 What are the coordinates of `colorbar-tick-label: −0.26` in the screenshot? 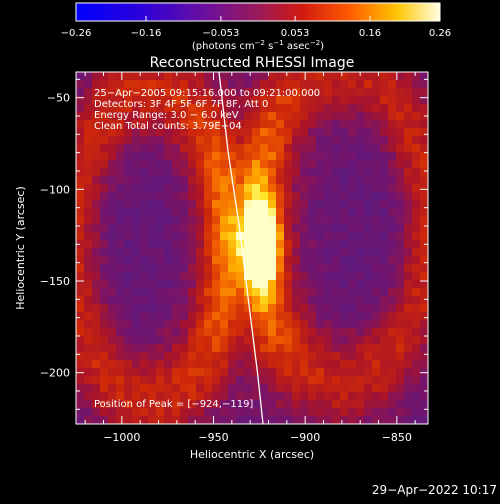 It's located at (76, 33).